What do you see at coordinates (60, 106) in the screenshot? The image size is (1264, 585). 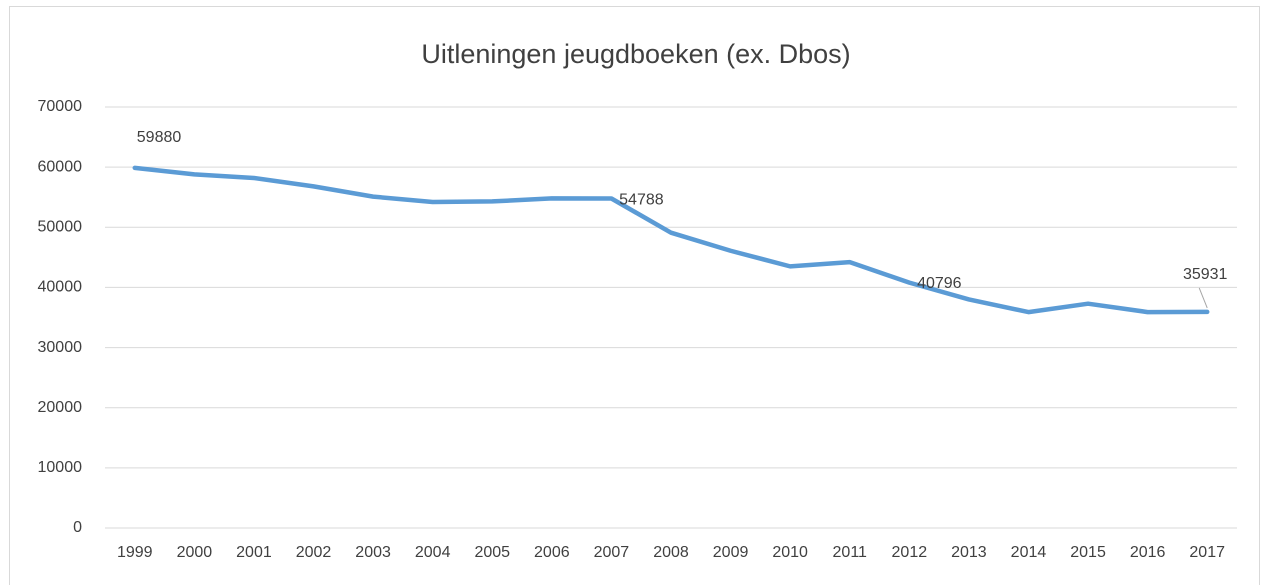 I see `y-tick-label: 70000` at bounding box center [60, 106].